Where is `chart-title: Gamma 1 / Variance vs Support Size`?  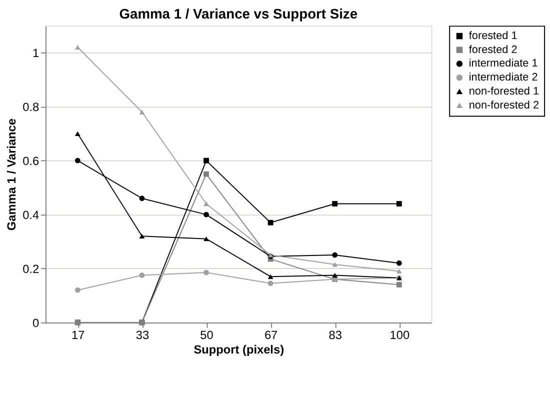 chart-title: Gamma 1 / Variance vs Support Size is located at coordinates (238, 13).